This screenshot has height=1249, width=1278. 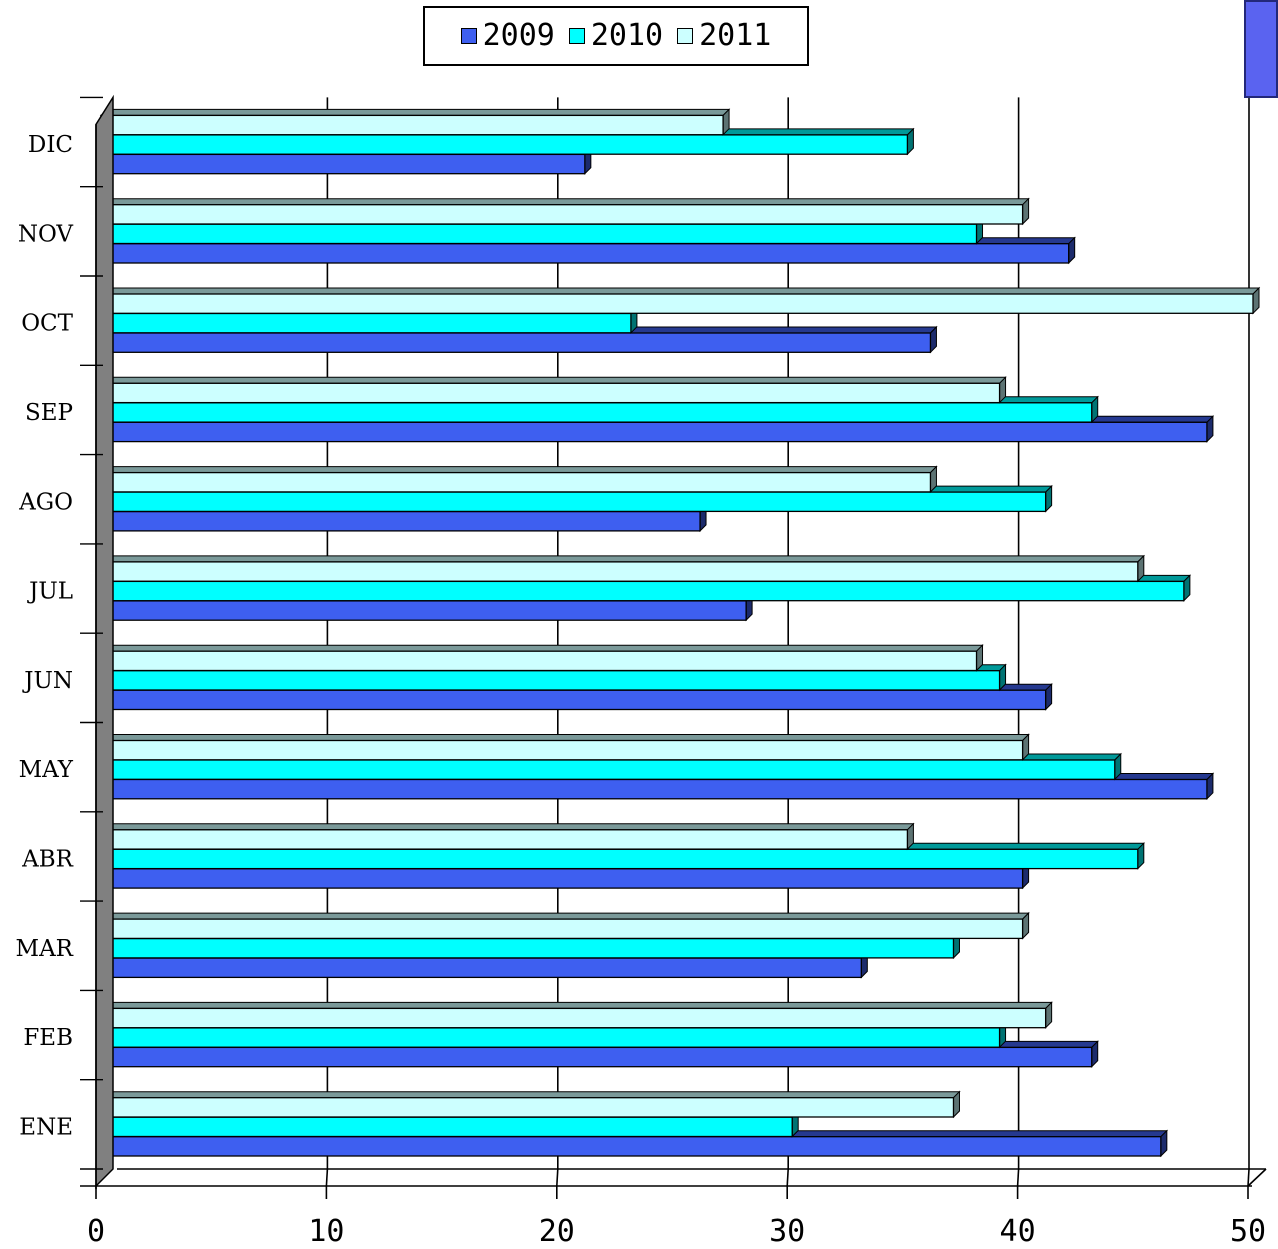 What do you see at coordinates (45, 949) in the screenshot?
I see `category-label-MAR: MAR` at bounding box center [45, 949].